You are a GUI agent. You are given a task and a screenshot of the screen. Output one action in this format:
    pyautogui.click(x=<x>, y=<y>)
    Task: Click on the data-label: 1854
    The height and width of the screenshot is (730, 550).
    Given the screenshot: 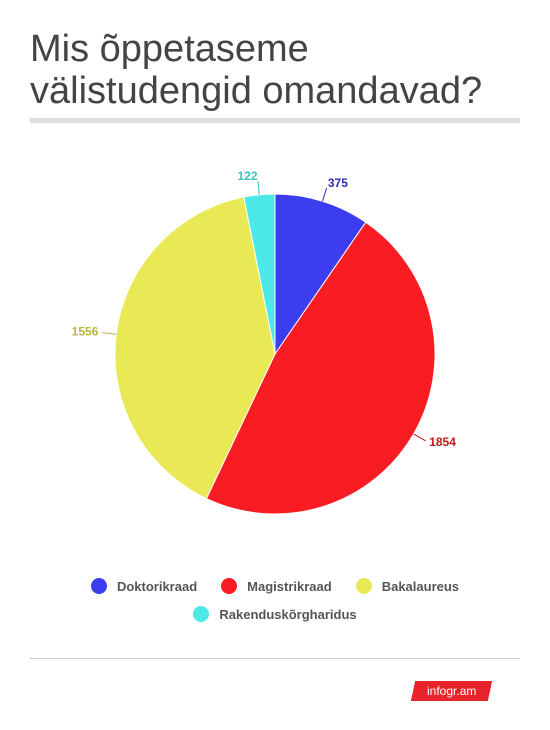 What is the action you would take?
    pyautogui.click(x=442, y=442)
    